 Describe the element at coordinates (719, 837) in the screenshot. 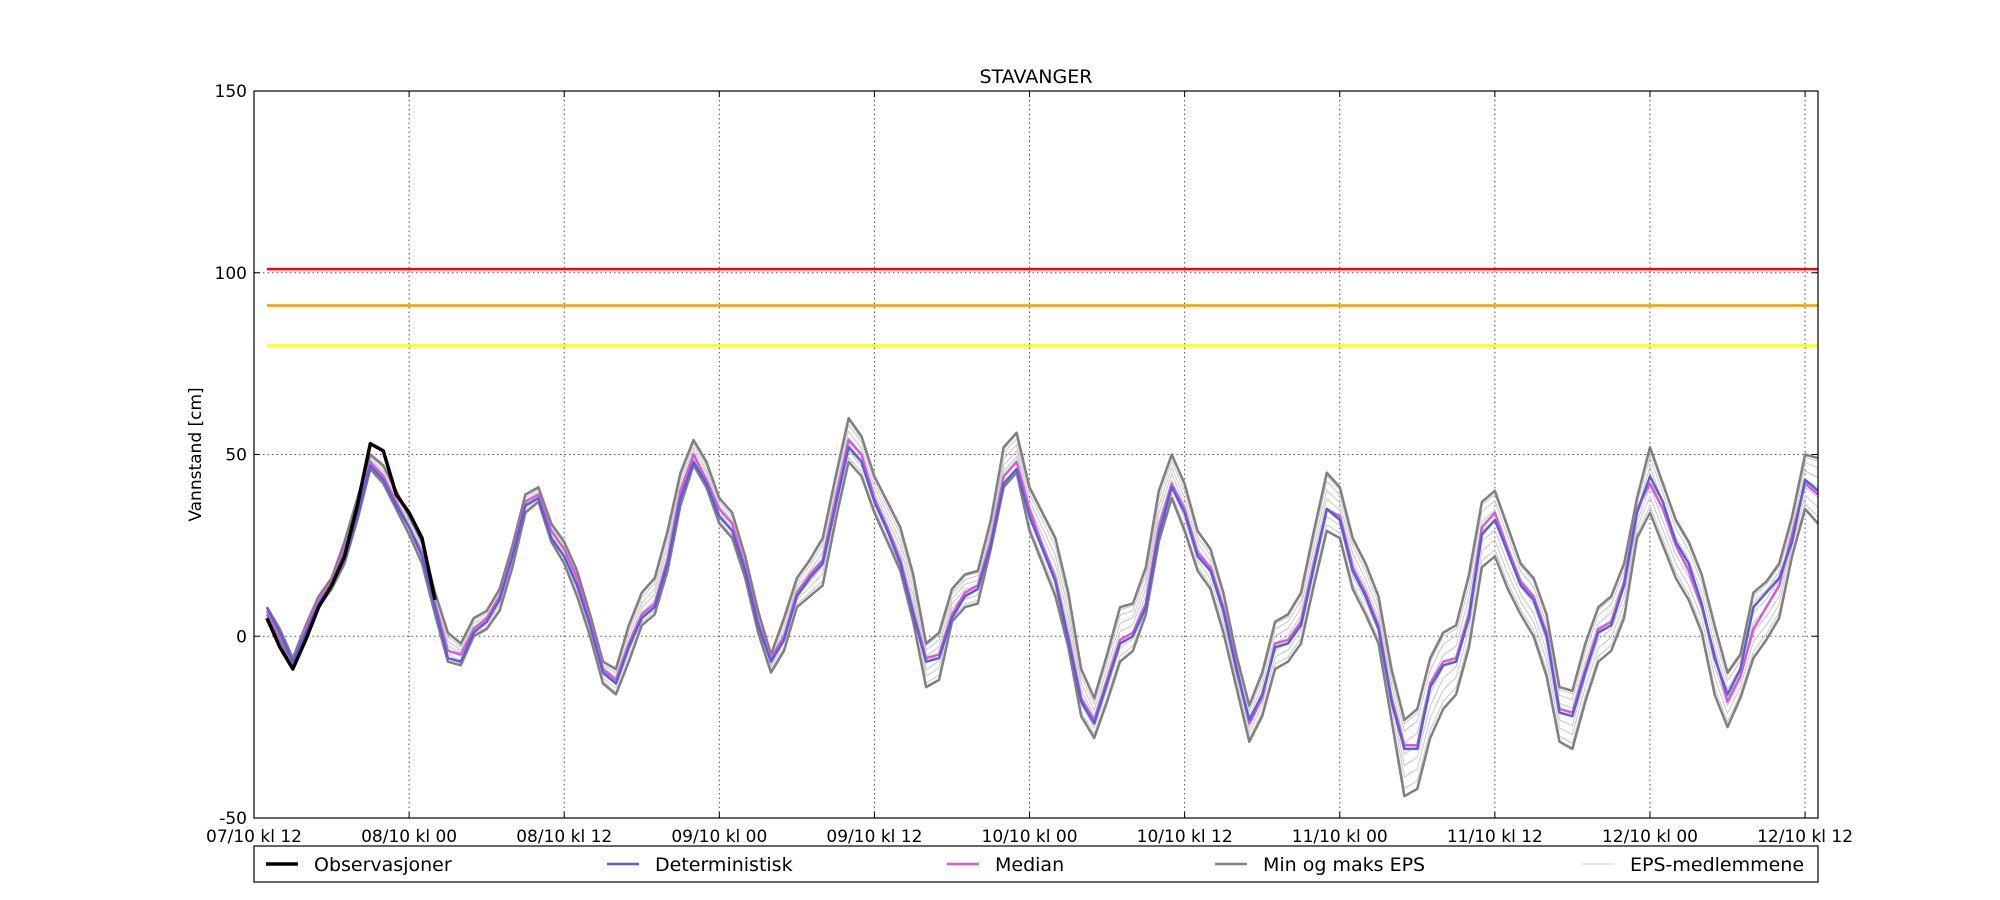

I see `x-tick-label: 09/10 kl 00` at that location.